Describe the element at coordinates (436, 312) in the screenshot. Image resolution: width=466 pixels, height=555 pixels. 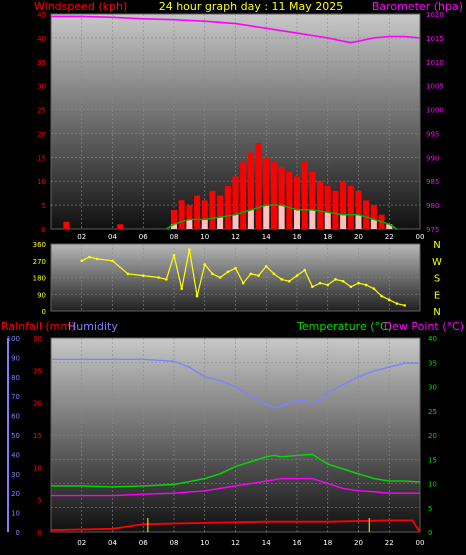
I see `compass-label: N` at that location.